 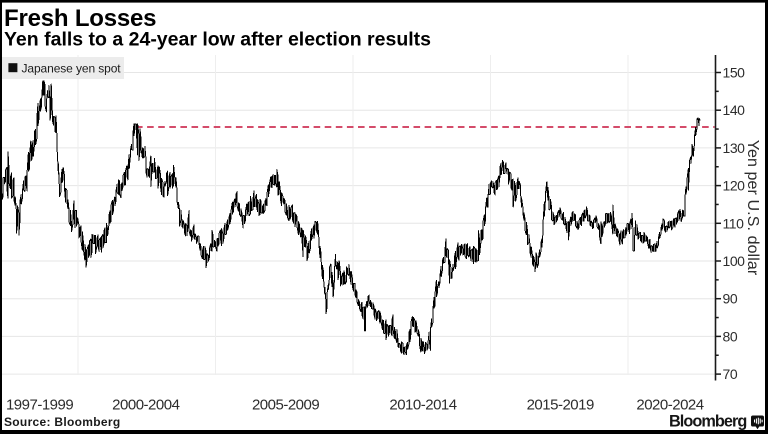 What do you see at coordinates (730, 374) in the screenshot?
I see `svg-text: 70` at bounding box center [730, 374].